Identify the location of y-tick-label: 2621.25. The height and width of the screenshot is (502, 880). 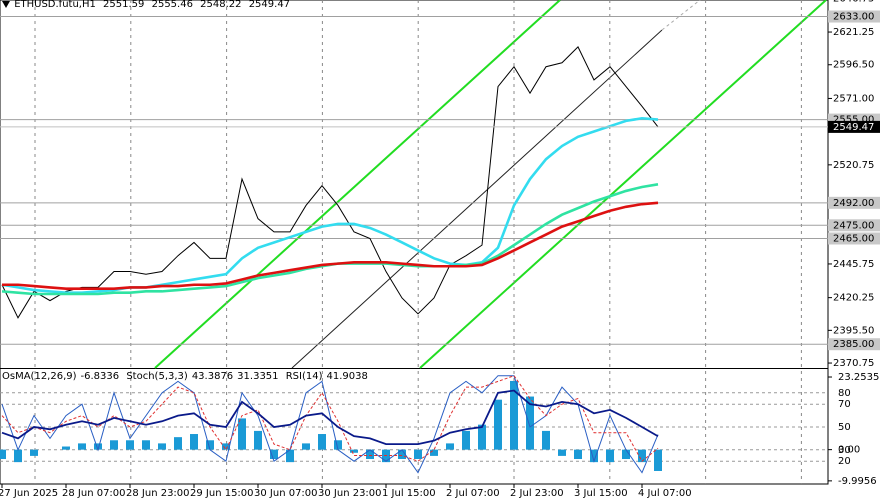
(853, 32).